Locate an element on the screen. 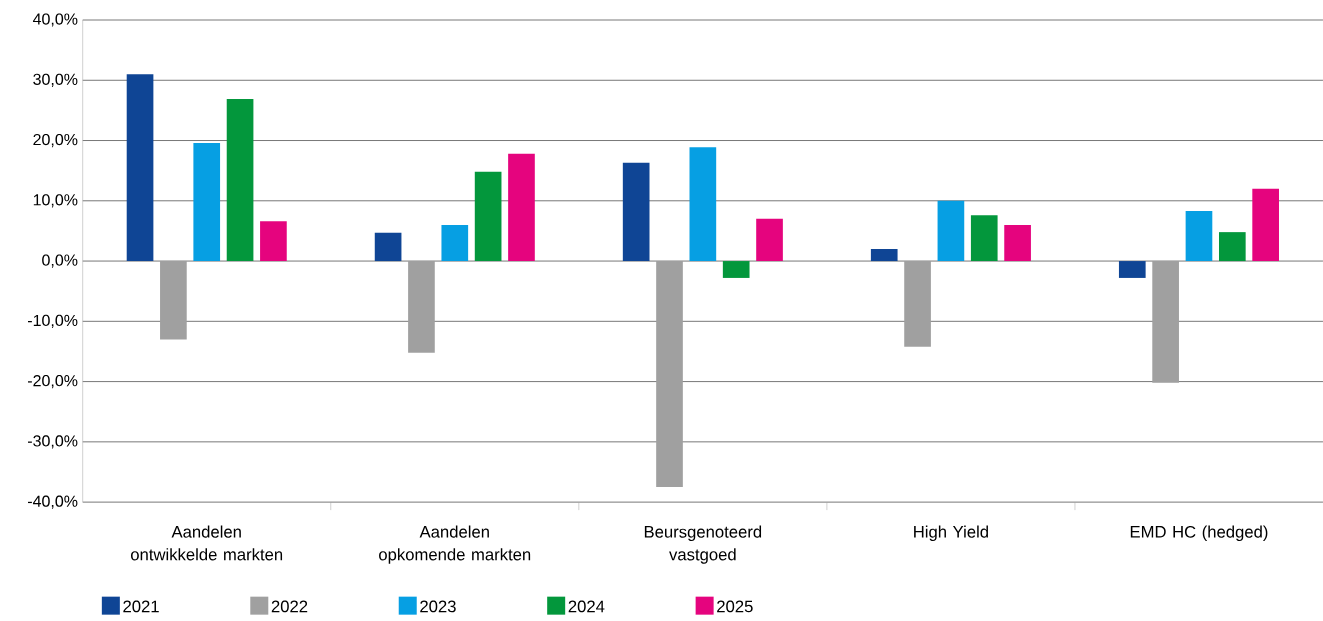 The height and width of the screenshot is (621, 1323). y-tick-label: -30,0% is located at coordinates (52, 442).